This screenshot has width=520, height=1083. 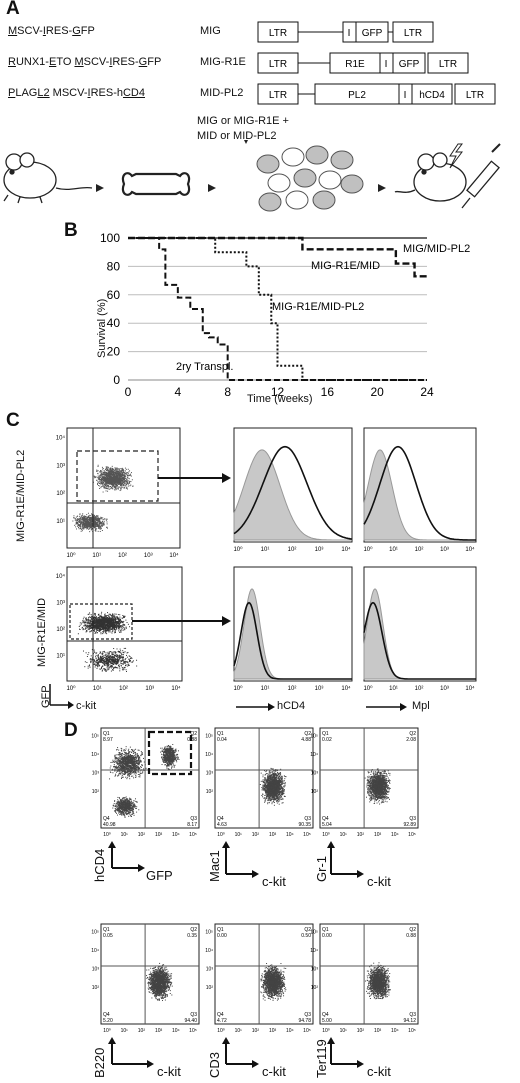 What do you see at coordinates (363, 63) in the screenshot?
I see `construct-diagram-mig-r1e: LTR R1E I GFP LTR` at bounding box center [363, 63].